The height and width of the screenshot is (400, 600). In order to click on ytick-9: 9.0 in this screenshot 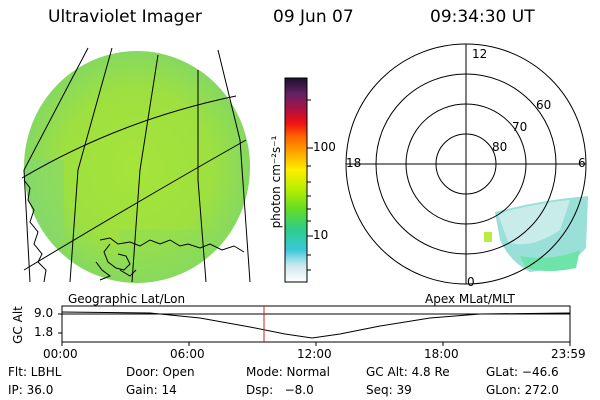, I will do `click(44, 313)`.